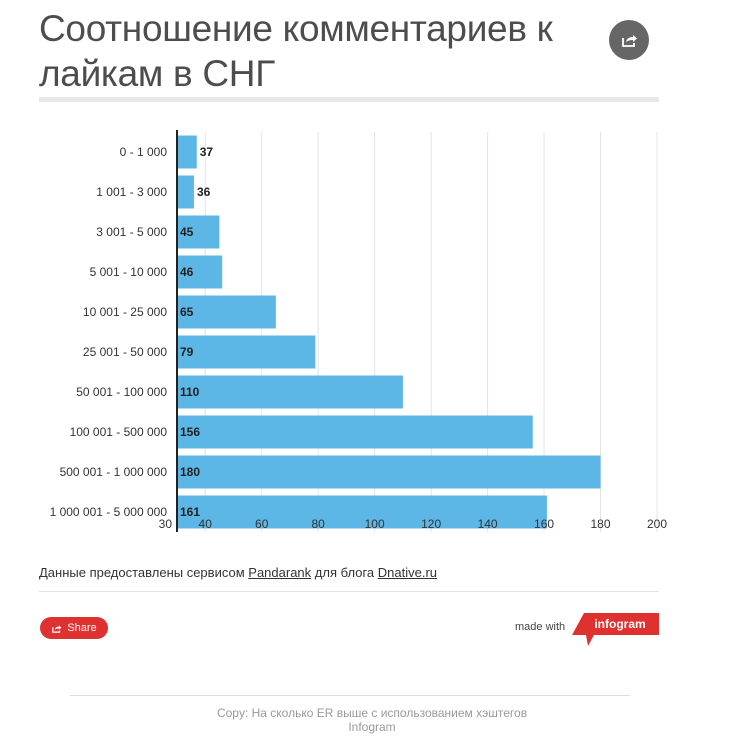 Image resolution: width=744 pixels, height=747 pixels. Describe the element at coordinates (187, 232) in the screenshot. I see `data-label: 45` at that location.